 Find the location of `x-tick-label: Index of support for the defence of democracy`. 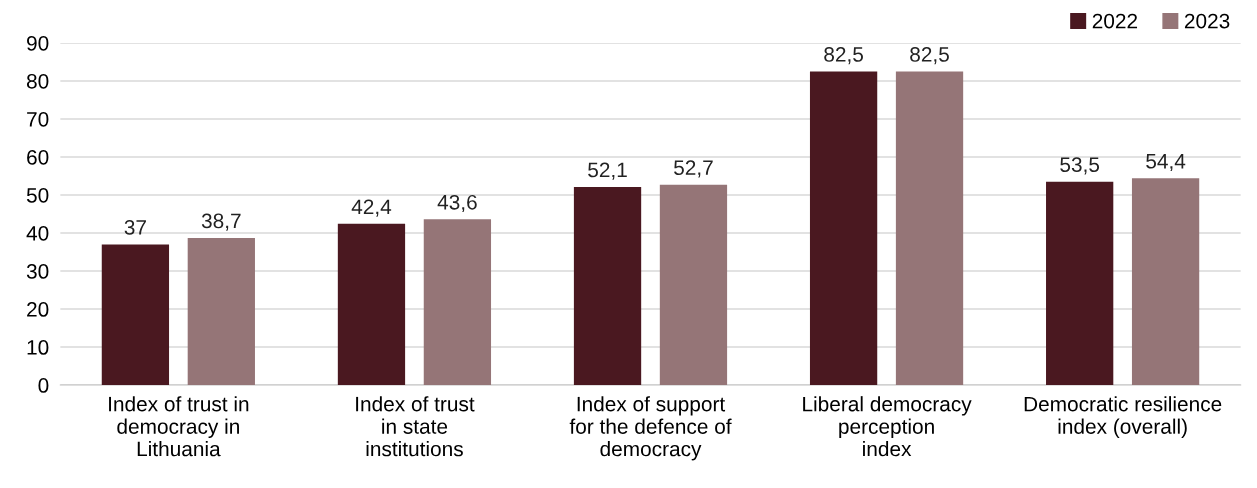

x-tick-label: Index of support for the defence of democracy is located at coordinates (650, 428).